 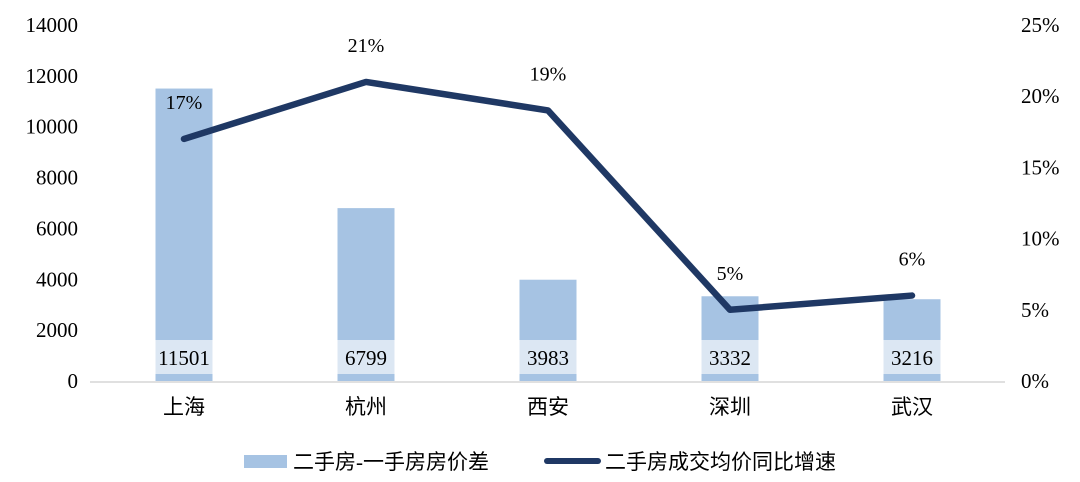 I want to click on category-label: 上海, so click(x=184, y=407).